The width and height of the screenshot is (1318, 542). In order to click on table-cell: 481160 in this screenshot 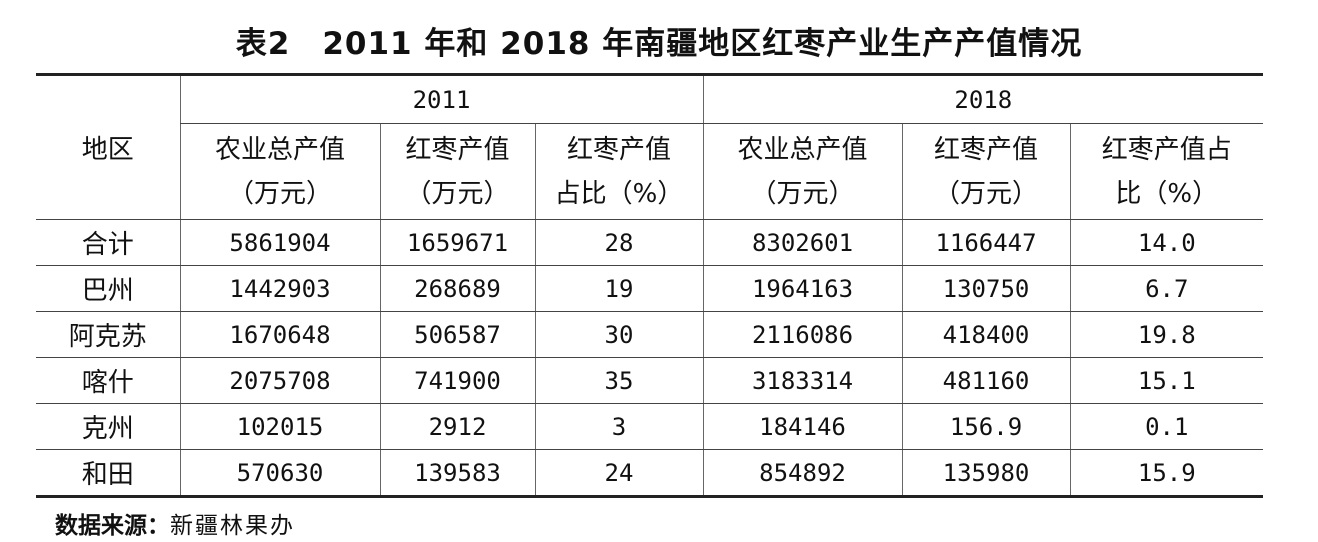, I will do `click(986, 380)`.